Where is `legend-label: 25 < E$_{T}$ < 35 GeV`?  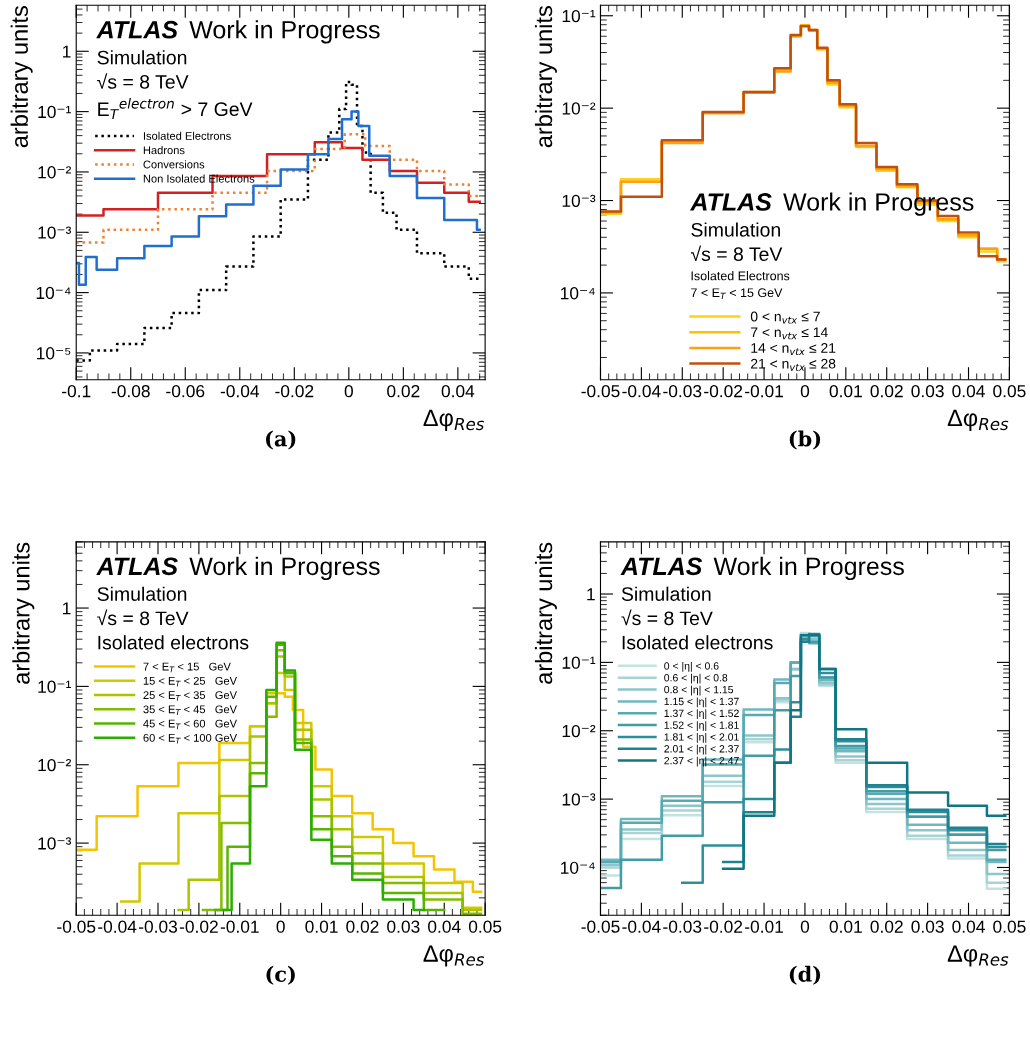
legend-label: 25 < E$_{T}$ < 35 GeV is located at coordinates (190, 696).